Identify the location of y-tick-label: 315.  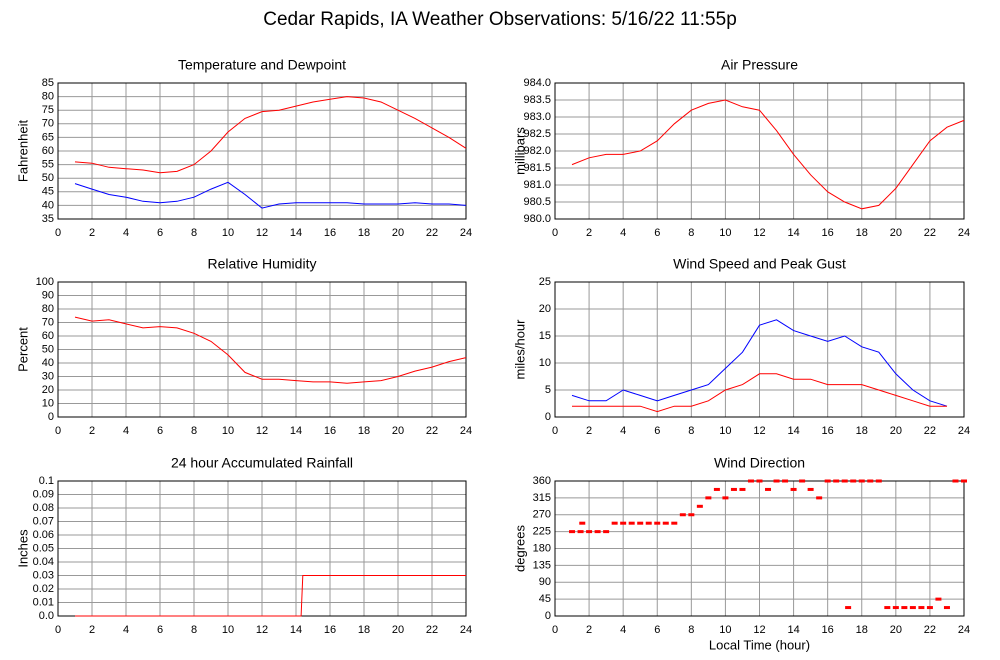
(542, 498).